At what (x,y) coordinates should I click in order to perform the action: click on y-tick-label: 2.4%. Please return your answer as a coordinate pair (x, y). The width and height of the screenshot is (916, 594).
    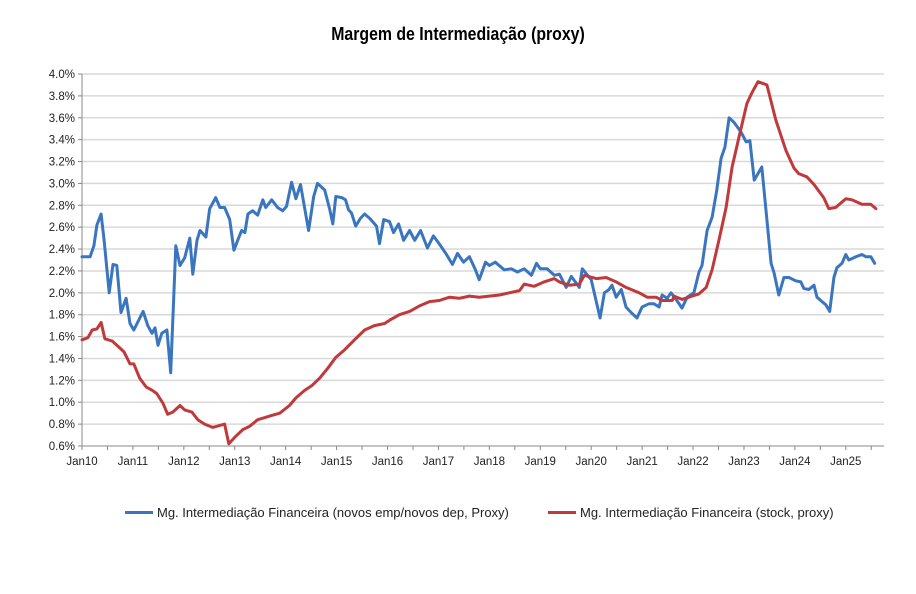
    Looking at the image, I should click on (62, 250).